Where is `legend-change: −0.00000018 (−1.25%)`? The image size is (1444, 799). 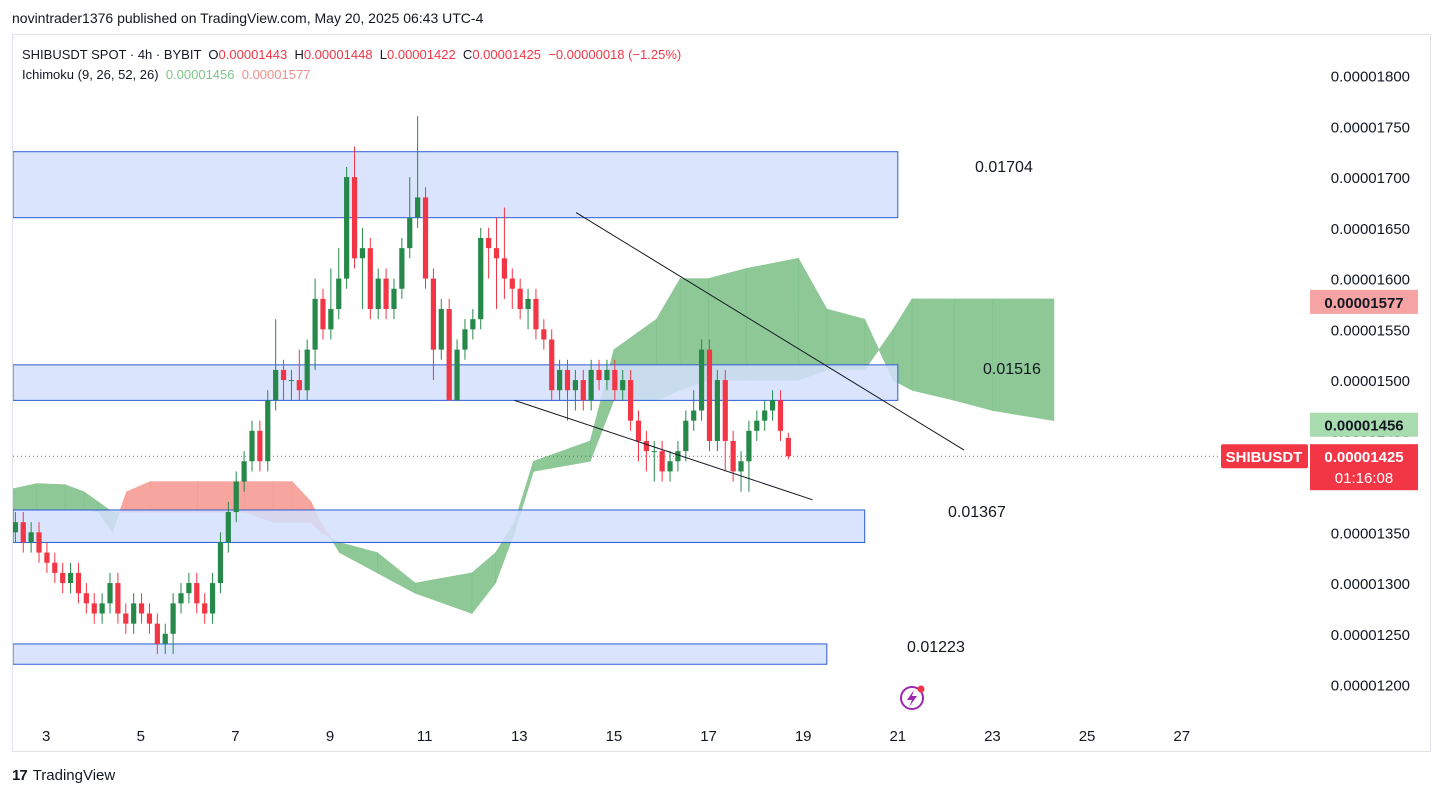
legend-change: −0.00000018 (−1.25%) is located at coordinates (615, 54).